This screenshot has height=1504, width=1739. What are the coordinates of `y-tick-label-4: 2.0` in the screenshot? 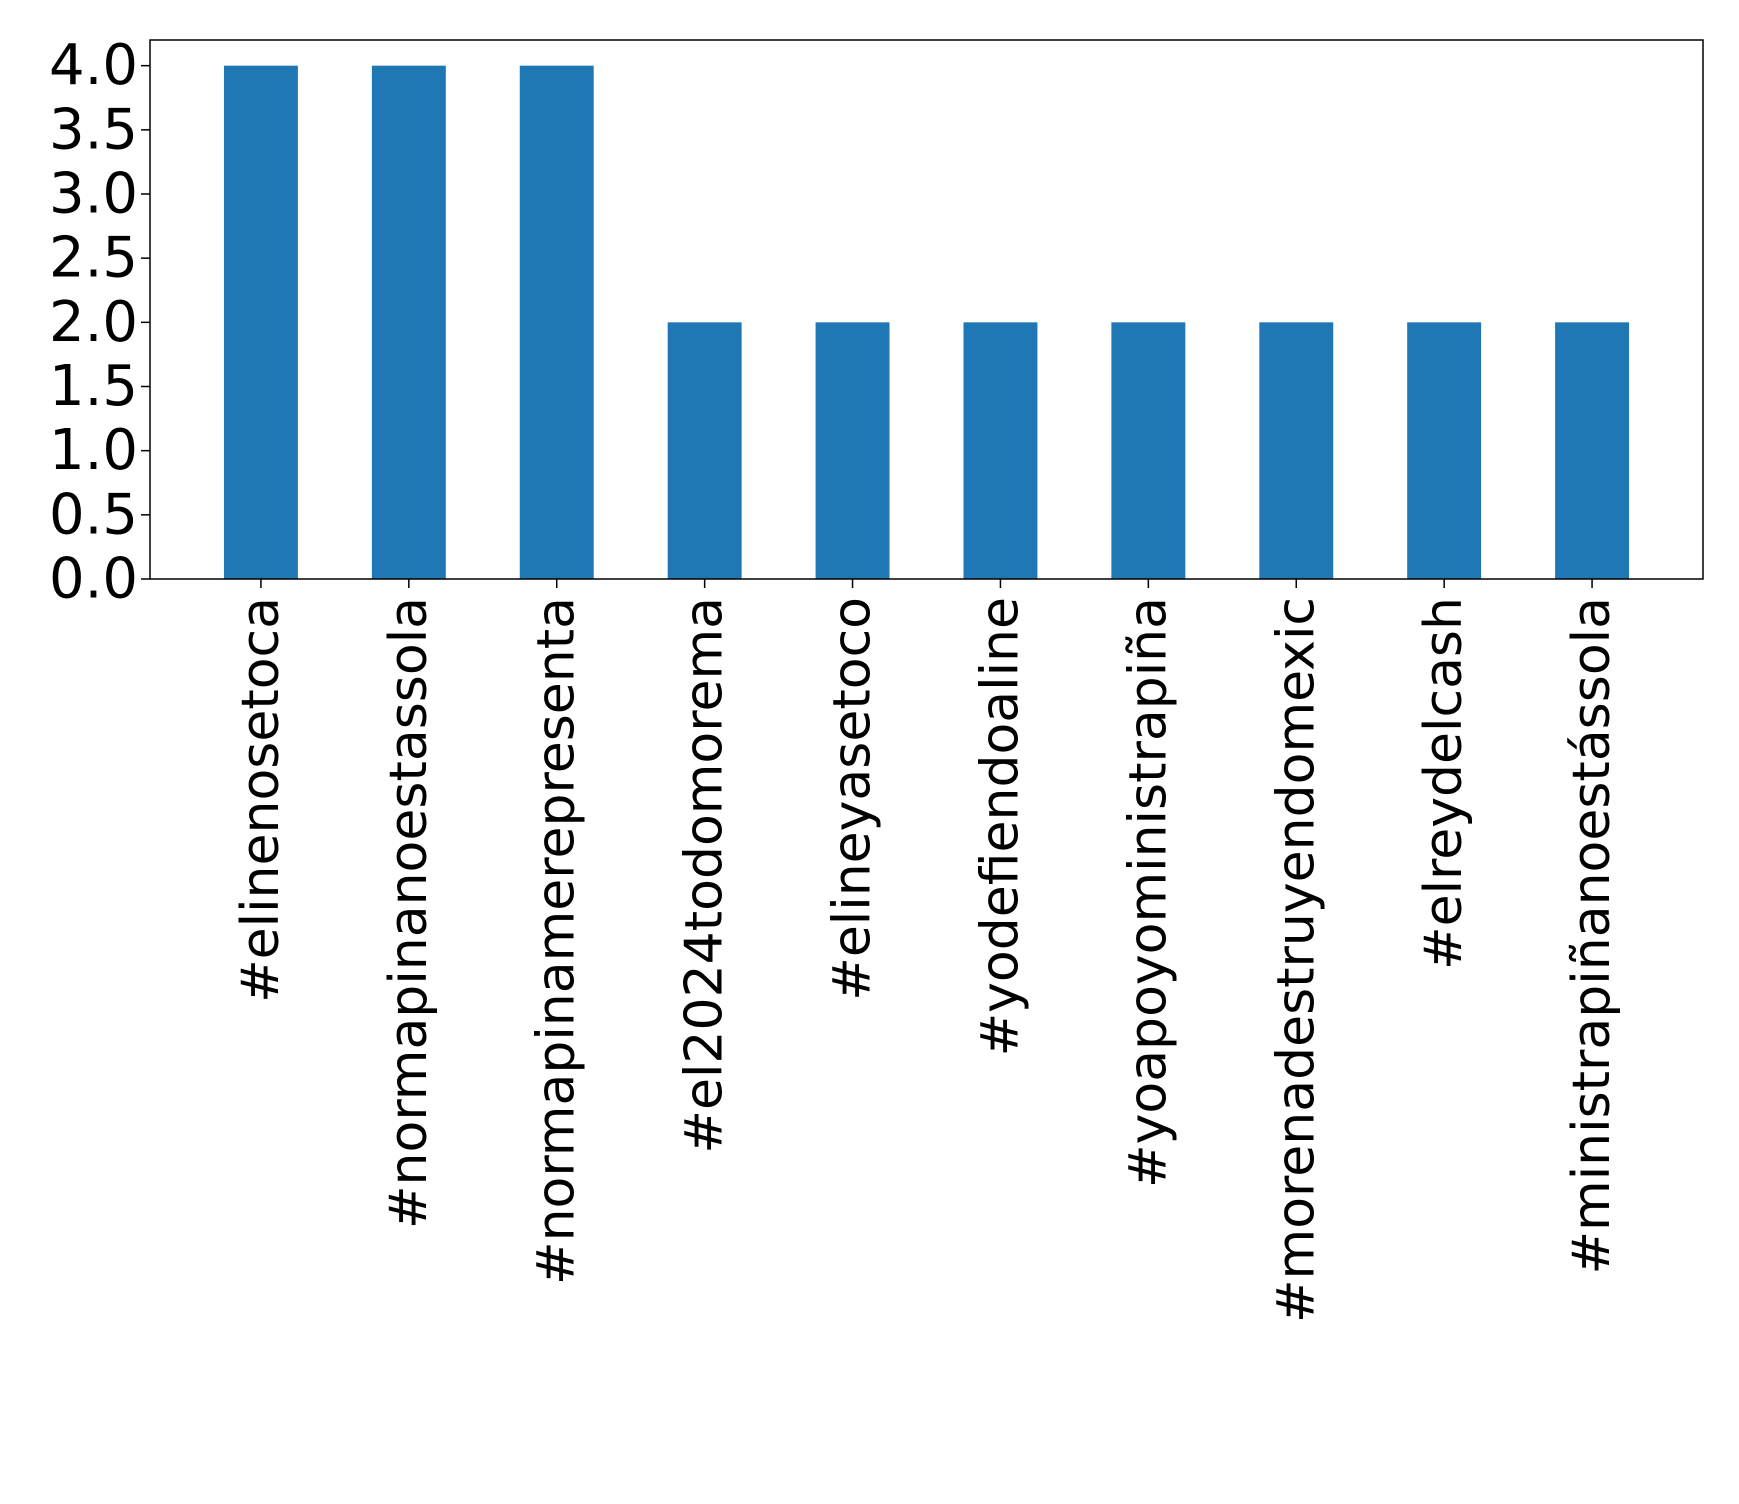 It's located at (93, 322).